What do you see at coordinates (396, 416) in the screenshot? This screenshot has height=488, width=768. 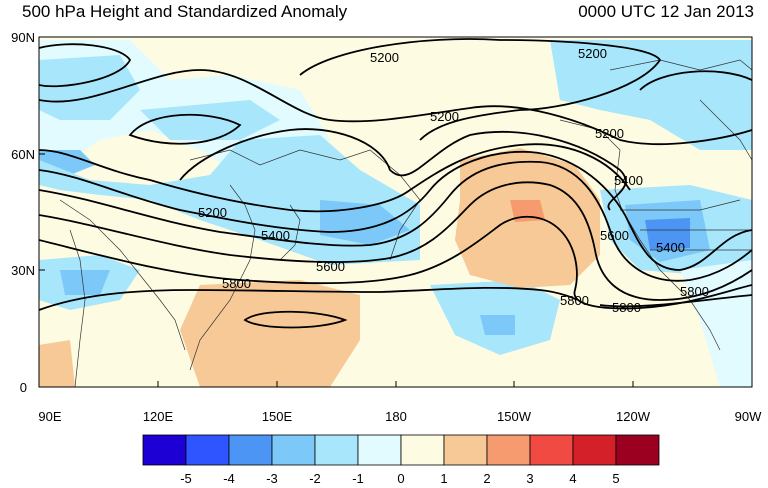 I see `lon-label: 180` at bounding box center [396, 416].